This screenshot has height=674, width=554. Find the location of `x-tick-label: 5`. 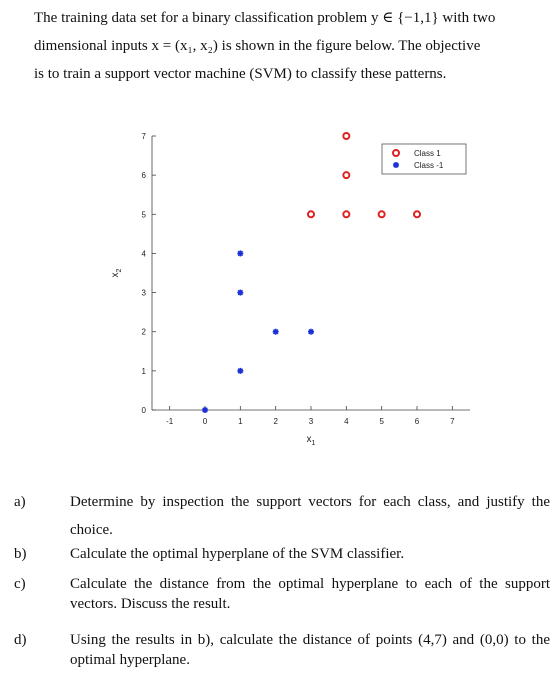

x-tick-label: 5 is located at coordinates (381, 421).